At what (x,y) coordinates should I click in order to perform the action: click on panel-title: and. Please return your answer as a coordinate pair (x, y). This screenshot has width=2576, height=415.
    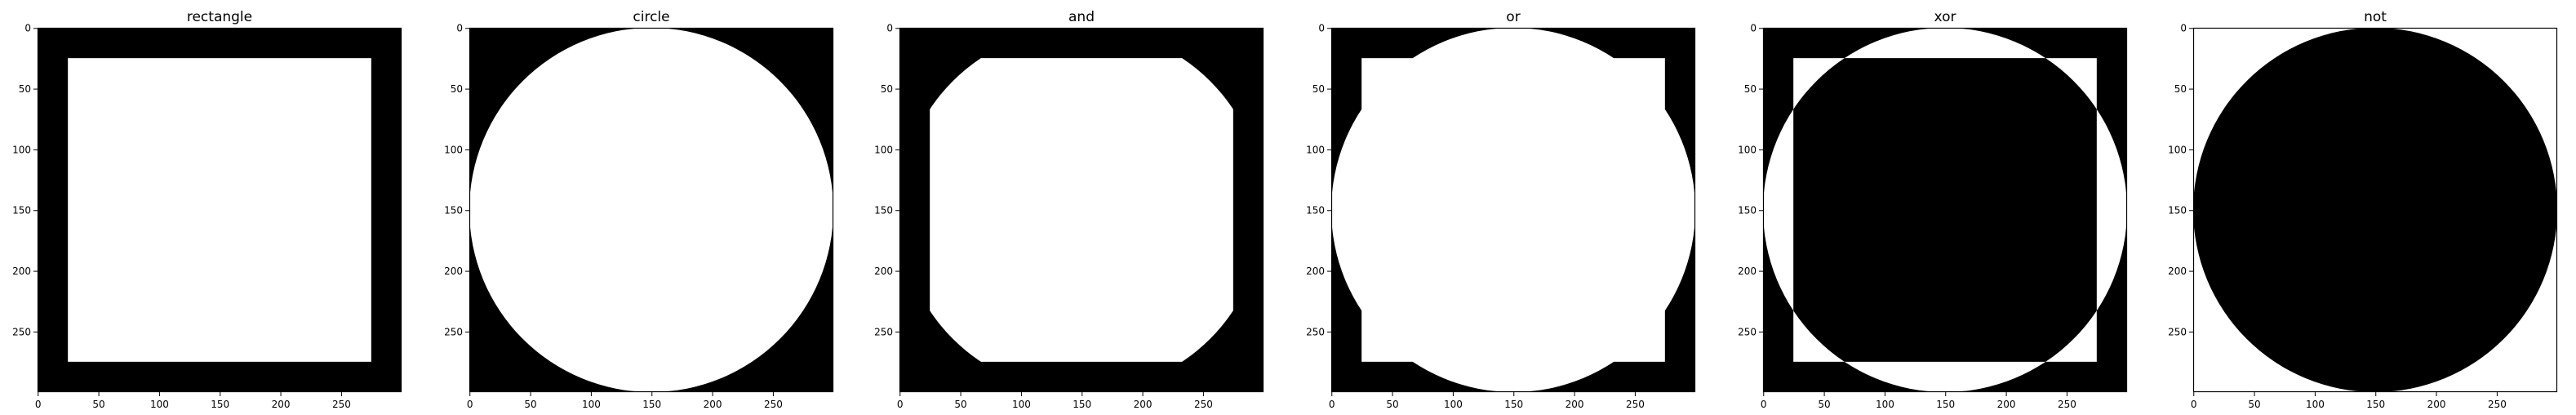
    Looking at the image, I should click on (1081, 17).